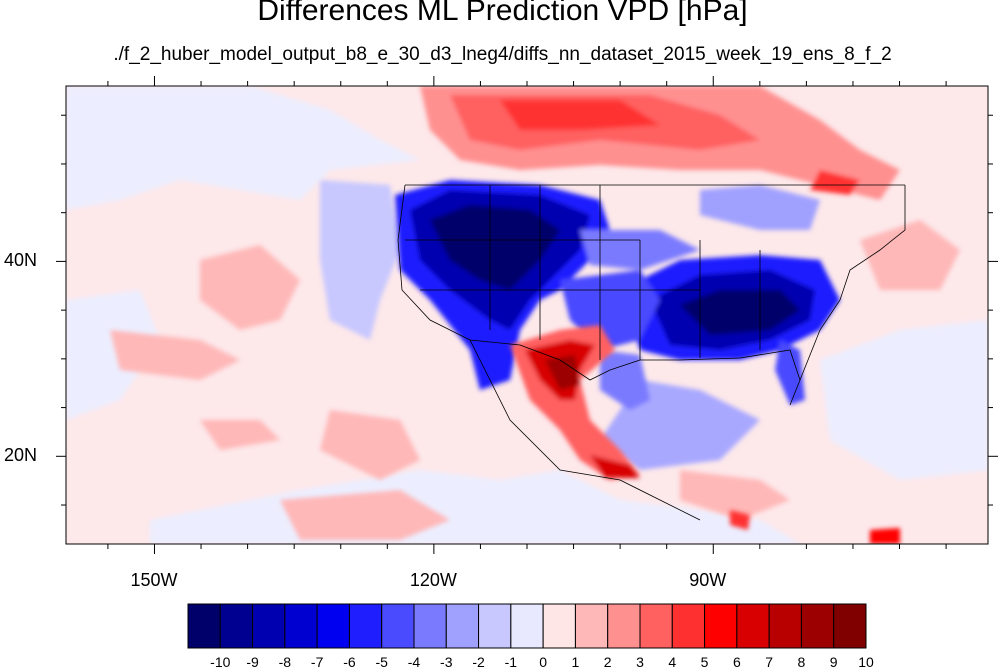 This screenshot has height=672, width=1005. Describe the element at coordinates (672, 662) in the screenshot. I see `colorbar-label: 4` at that location.